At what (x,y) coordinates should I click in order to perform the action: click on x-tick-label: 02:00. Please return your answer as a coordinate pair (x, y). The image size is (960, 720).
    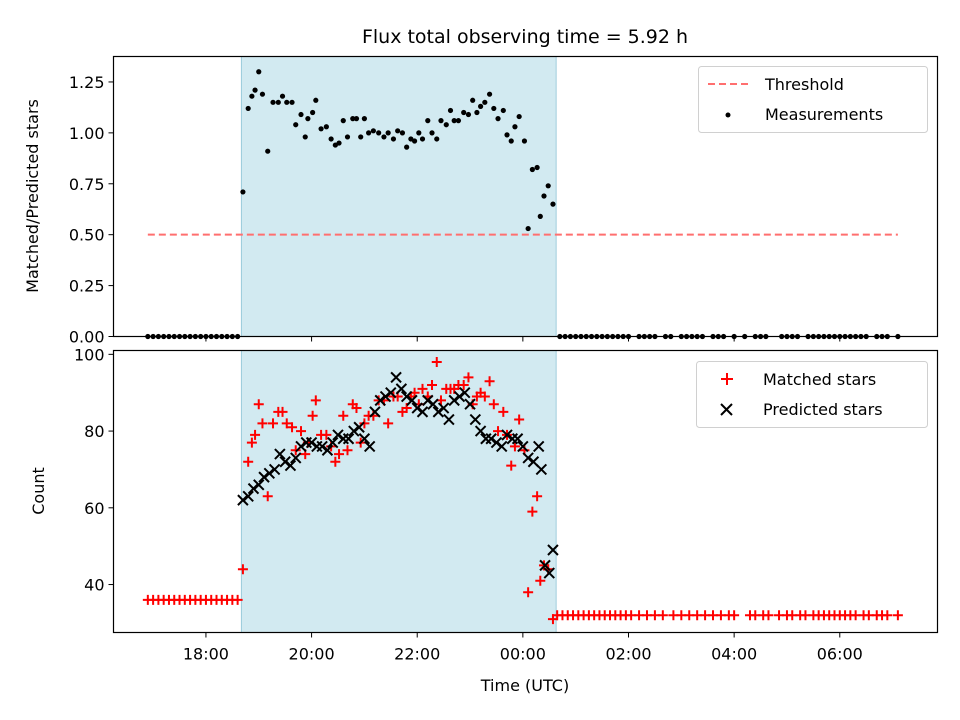
    Looking at the image, I should click on (628, 654).